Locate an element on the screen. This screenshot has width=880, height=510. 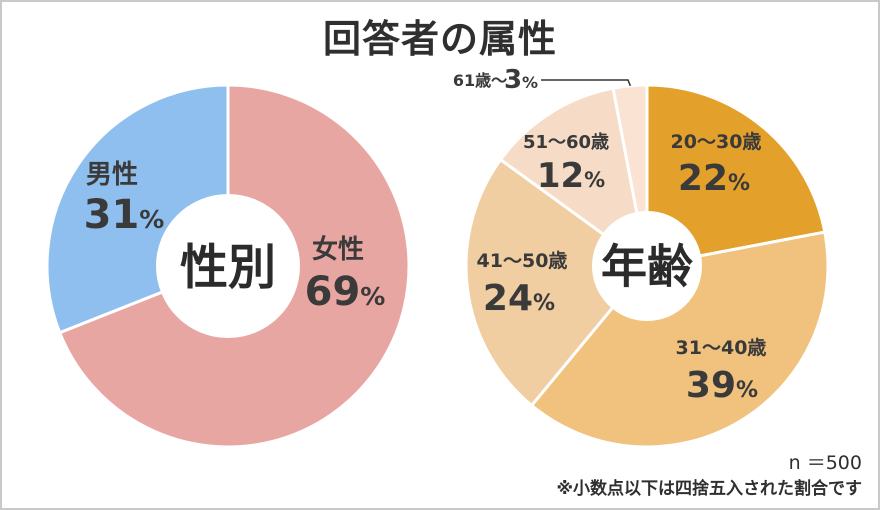
age-slice-4-value: 3% is located at coordinates (521, 80).